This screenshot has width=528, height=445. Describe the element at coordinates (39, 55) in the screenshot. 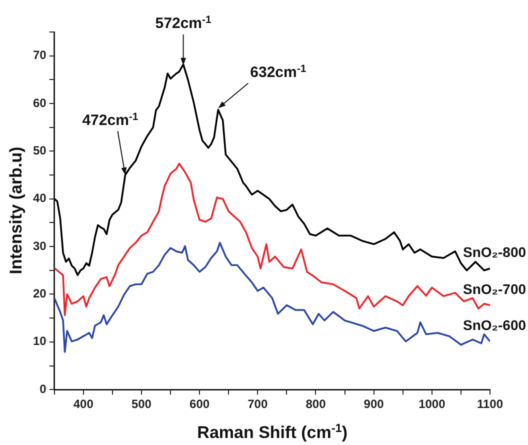

I see `y-tick-label: 70` at that location.